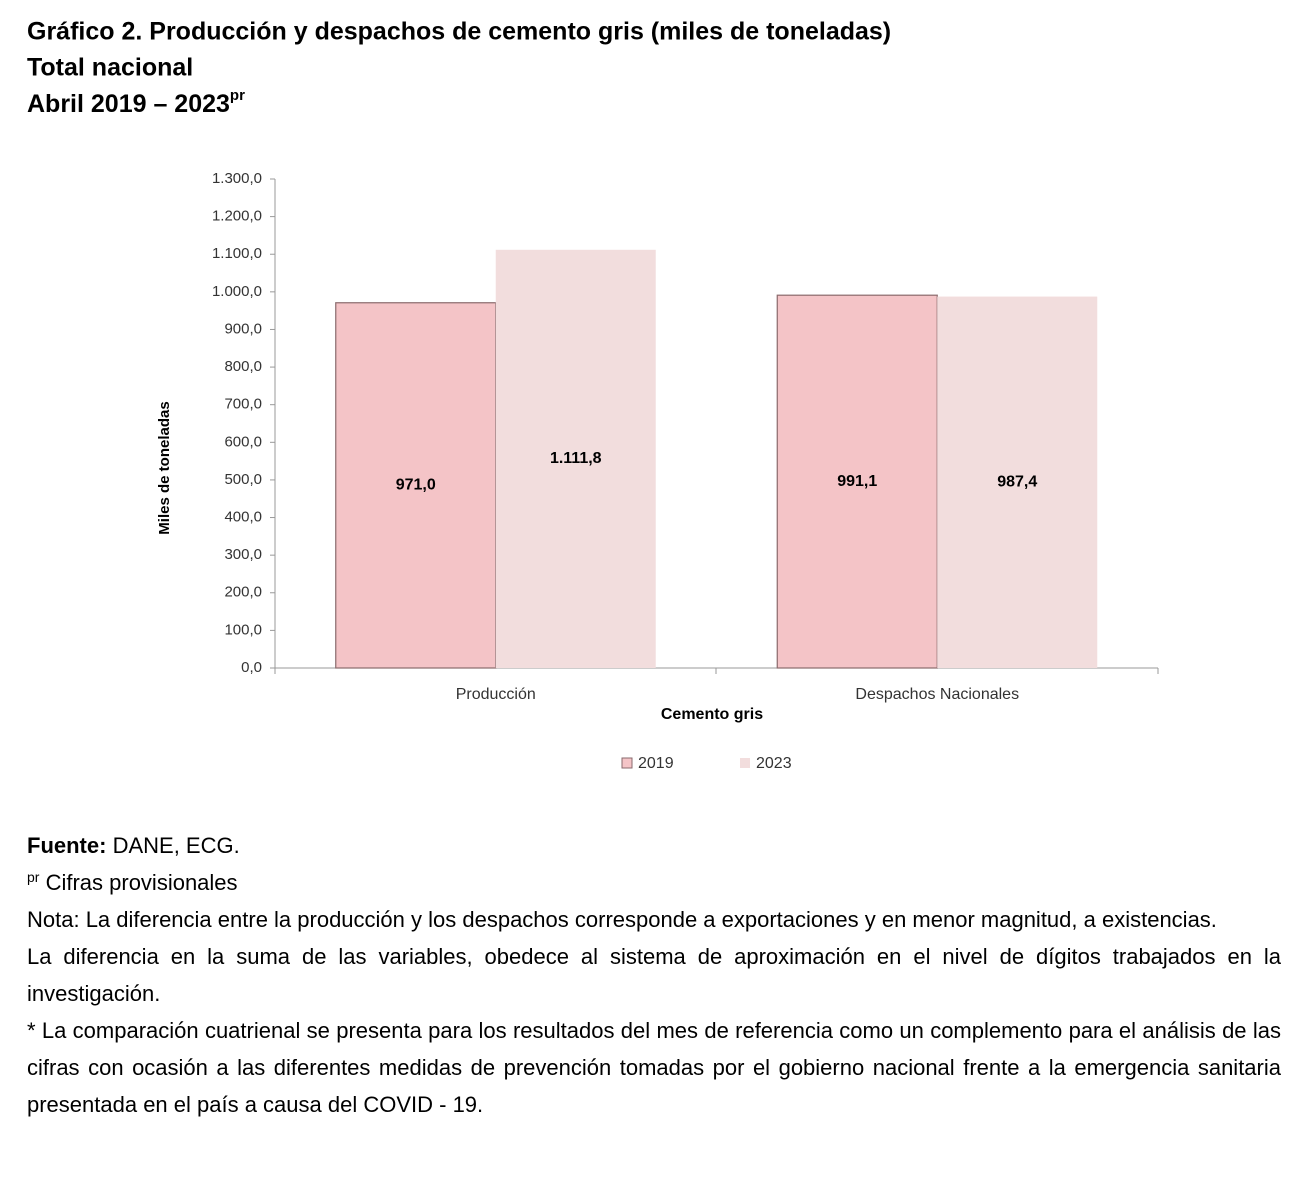 The image size is (1311, 1180). Describe the element at coordinates (237, 178) in the screenshot. I see `y-tick-label: 1.300,0` at that location.